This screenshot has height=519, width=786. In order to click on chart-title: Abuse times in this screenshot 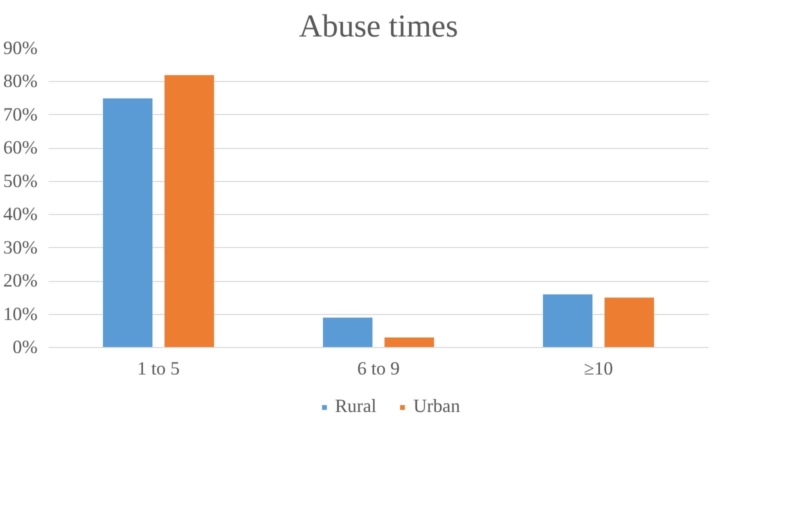, I will do `click(378, 26)`.